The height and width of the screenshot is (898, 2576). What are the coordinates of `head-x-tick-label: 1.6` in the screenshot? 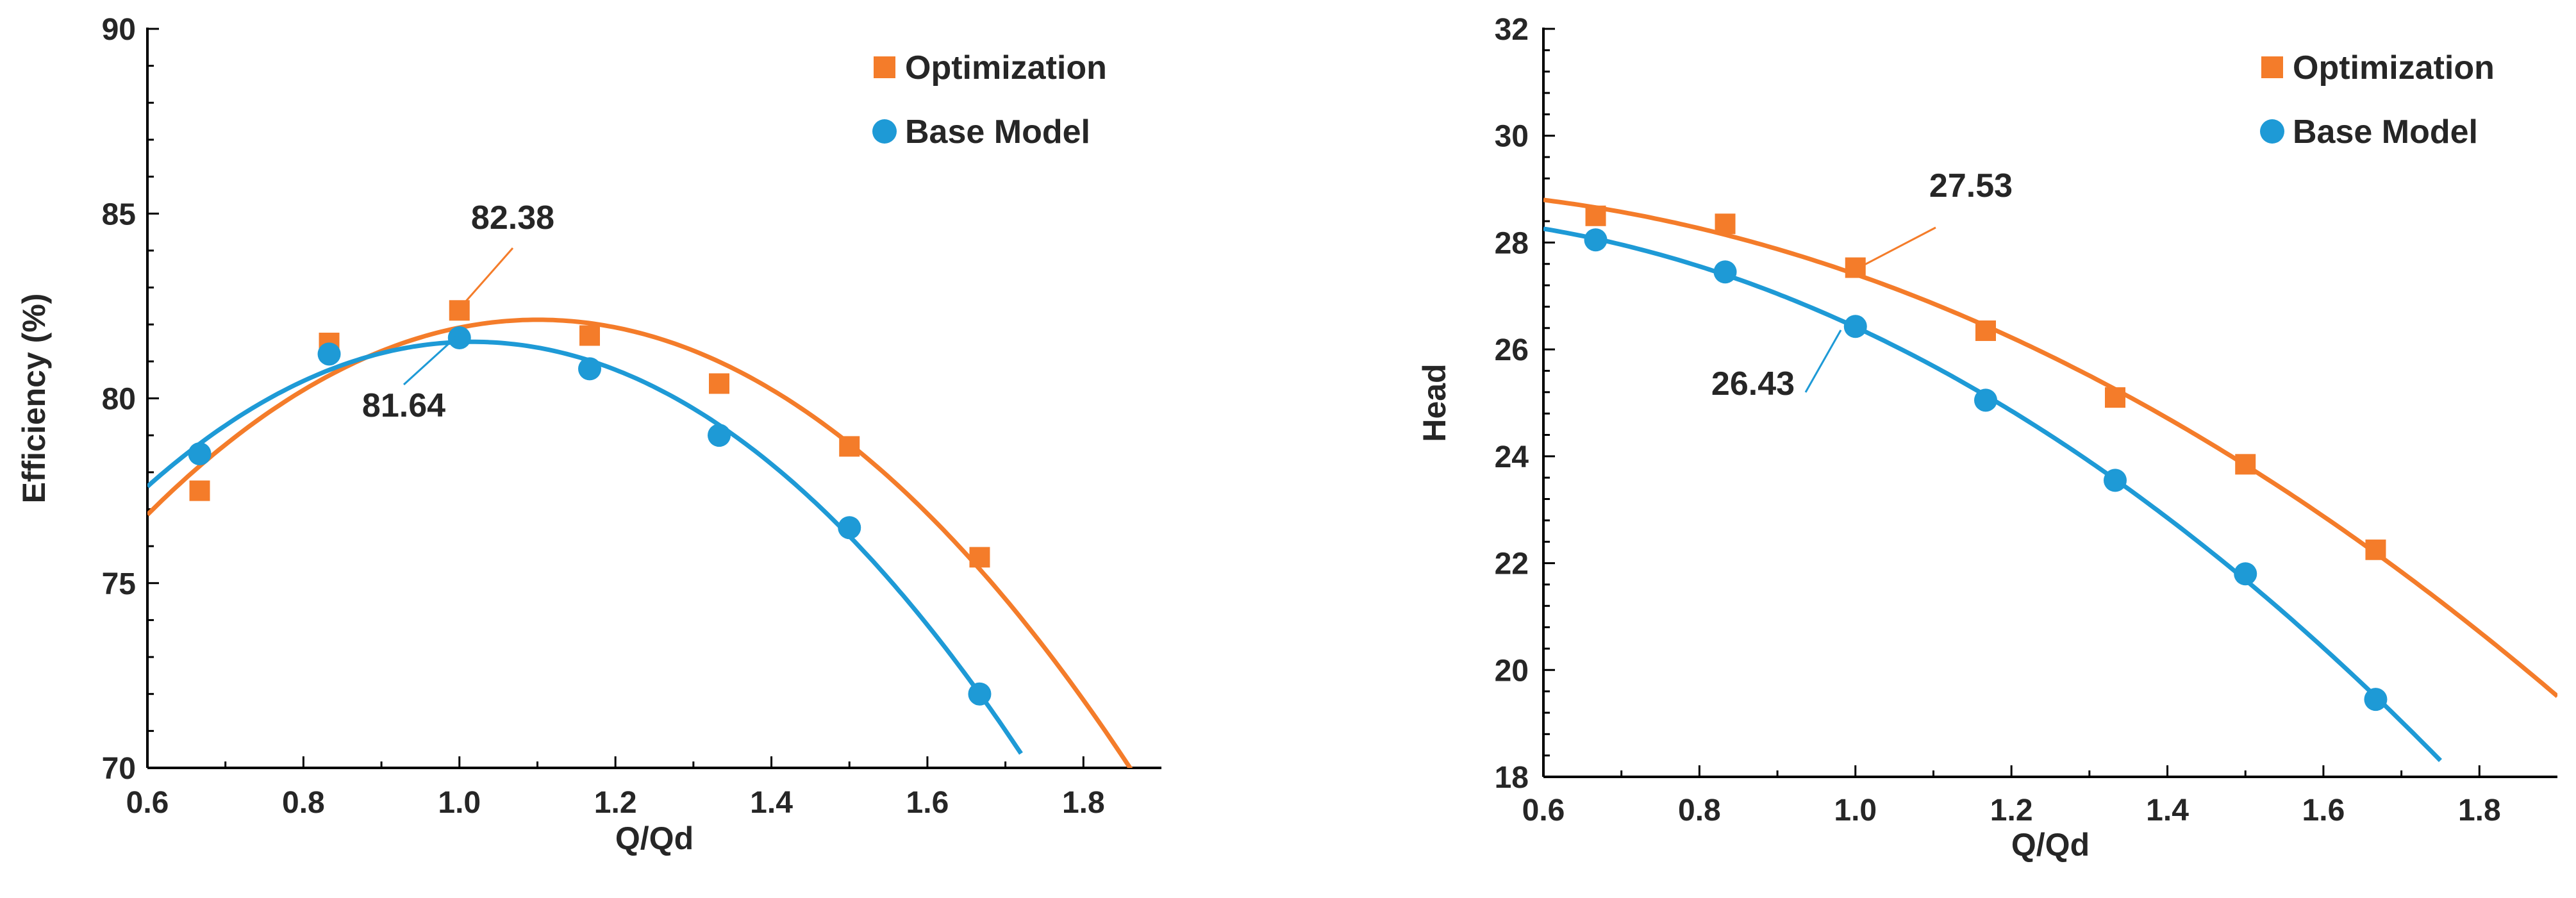 It's located at (2323, 810).